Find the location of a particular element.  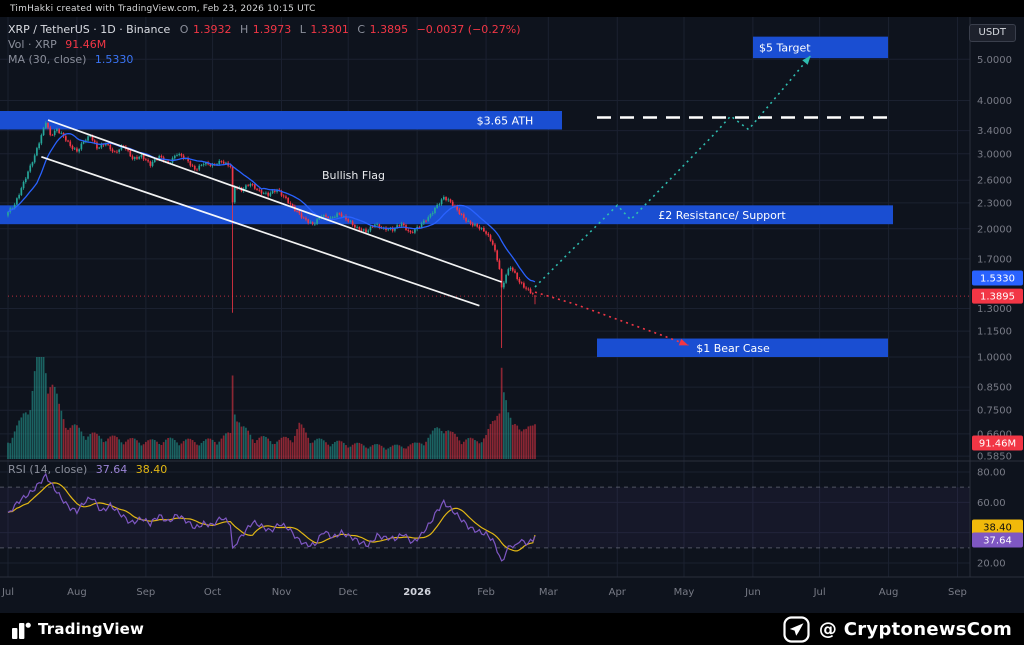

svg-text: Feb is located at coordinates (486, 592).